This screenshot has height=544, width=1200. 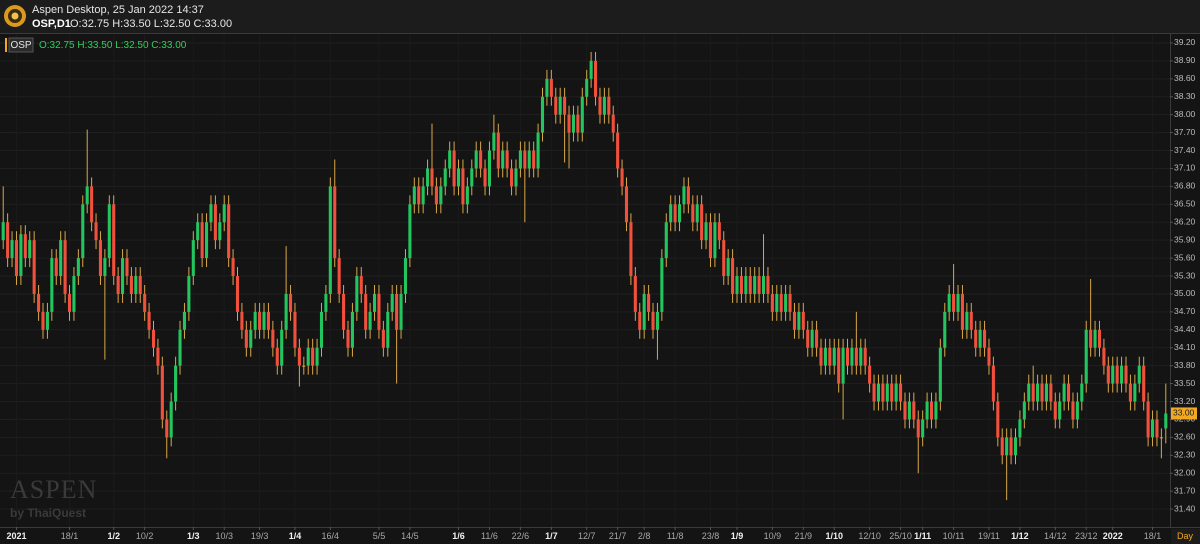 What do you see at coordinates (989, 536) in the screenshot?
I see `x-tick-label: 19/11` at bounding box center [989, 536].